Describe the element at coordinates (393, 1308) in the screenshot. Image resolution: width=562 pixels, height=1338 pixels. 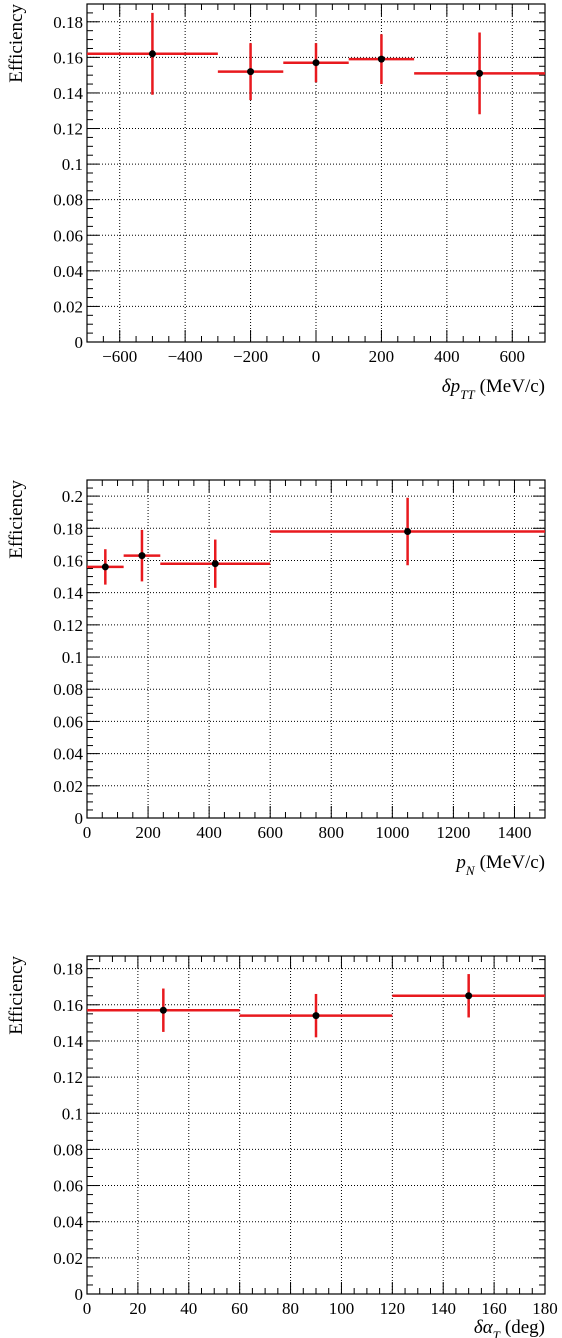
I see `x-tick-label: 120` at that location.